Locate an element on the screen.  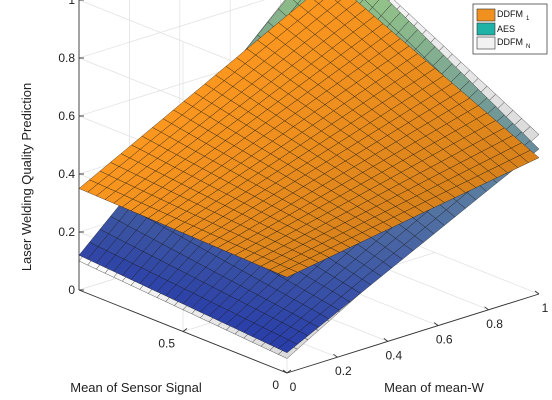
y-tick: 1 is located at coordinates (541, 302).